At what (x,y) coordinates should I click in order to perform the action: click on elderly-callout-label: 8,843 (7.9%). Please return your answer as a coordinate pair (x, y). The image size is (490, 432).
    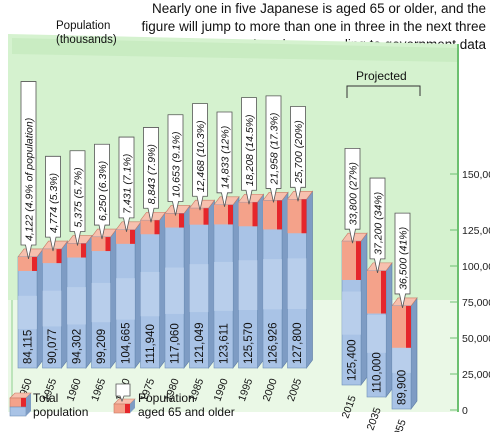
    Looking at the image, I should click on (152, 174).